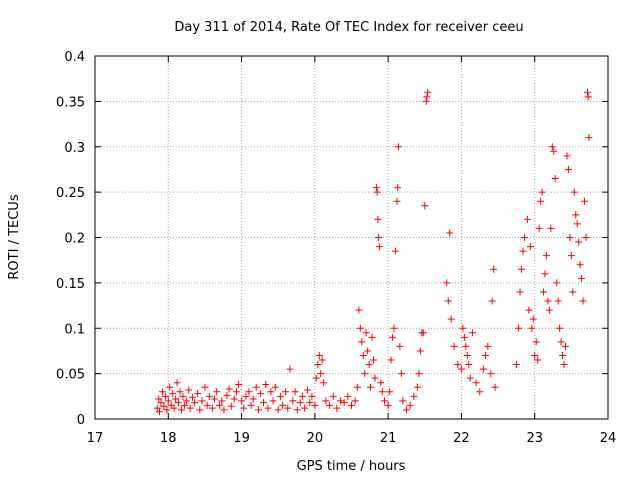 The image size is (640, 480). What do you see at coordinates (74, 57) in the screenshot?
I see `y-tick-label: 0.4` at bounding box center [74, 57].